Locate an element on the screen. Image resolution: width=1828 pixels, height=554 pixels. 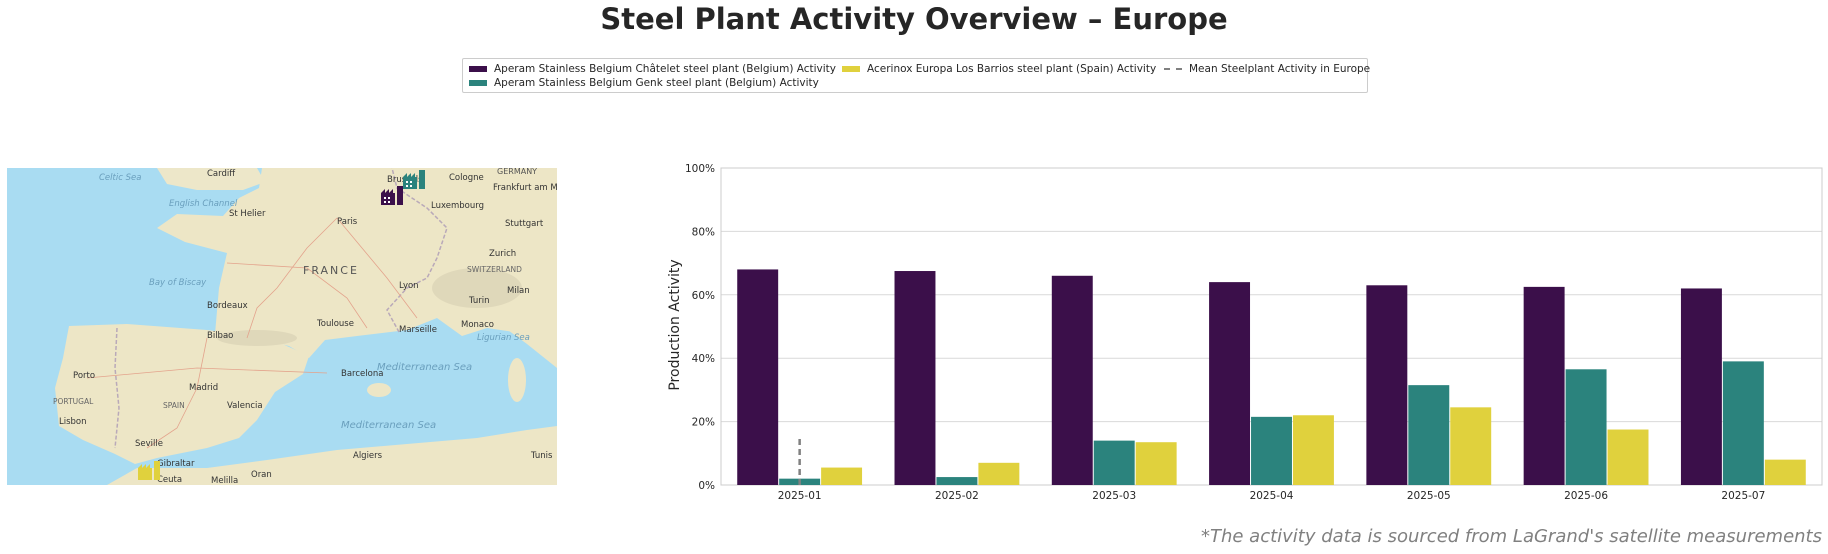
map-label-turin: Turin is located at coordinates (479, 301).